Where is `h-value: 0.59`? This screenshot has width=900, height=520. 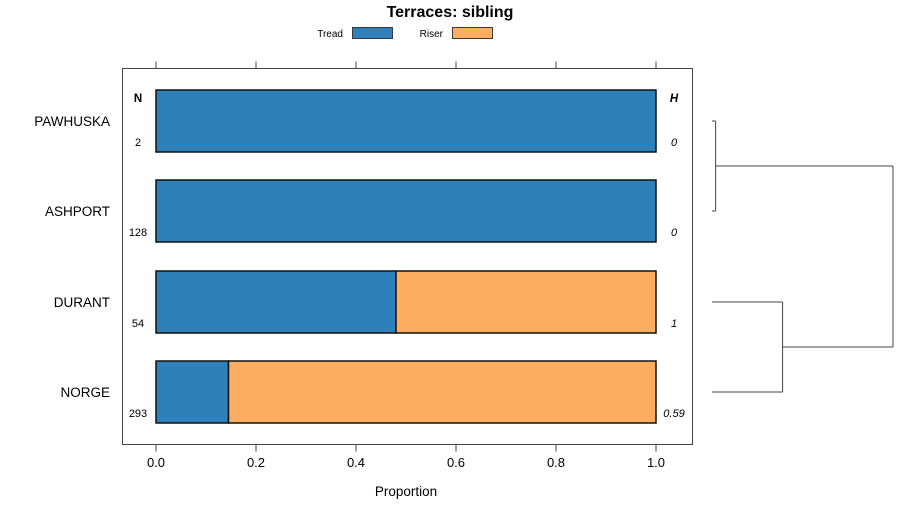
h-value: 0.59 is located at coordinates (673, 414).